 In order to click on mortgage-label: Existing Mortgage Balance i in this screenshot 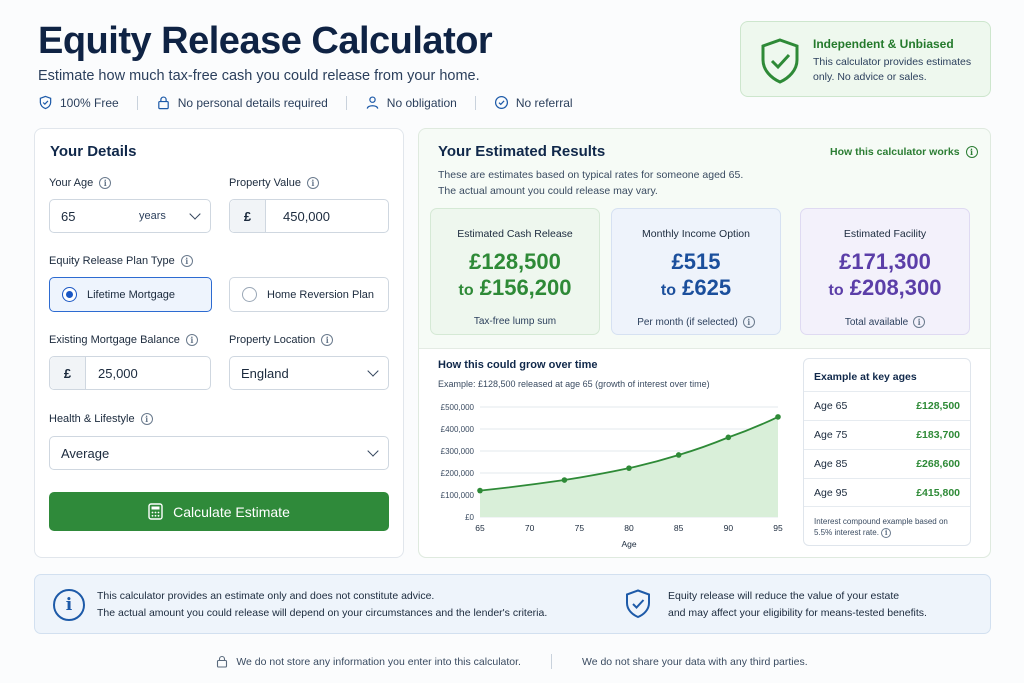, I will do `click(123, 340)`.